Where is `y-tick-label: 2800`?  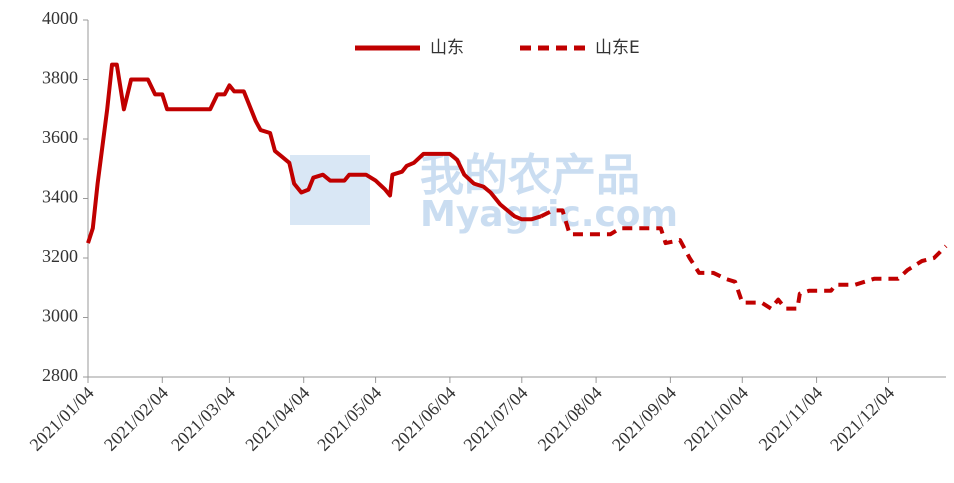
y-tick-label: 2800 is located at coordinates (60, 375).